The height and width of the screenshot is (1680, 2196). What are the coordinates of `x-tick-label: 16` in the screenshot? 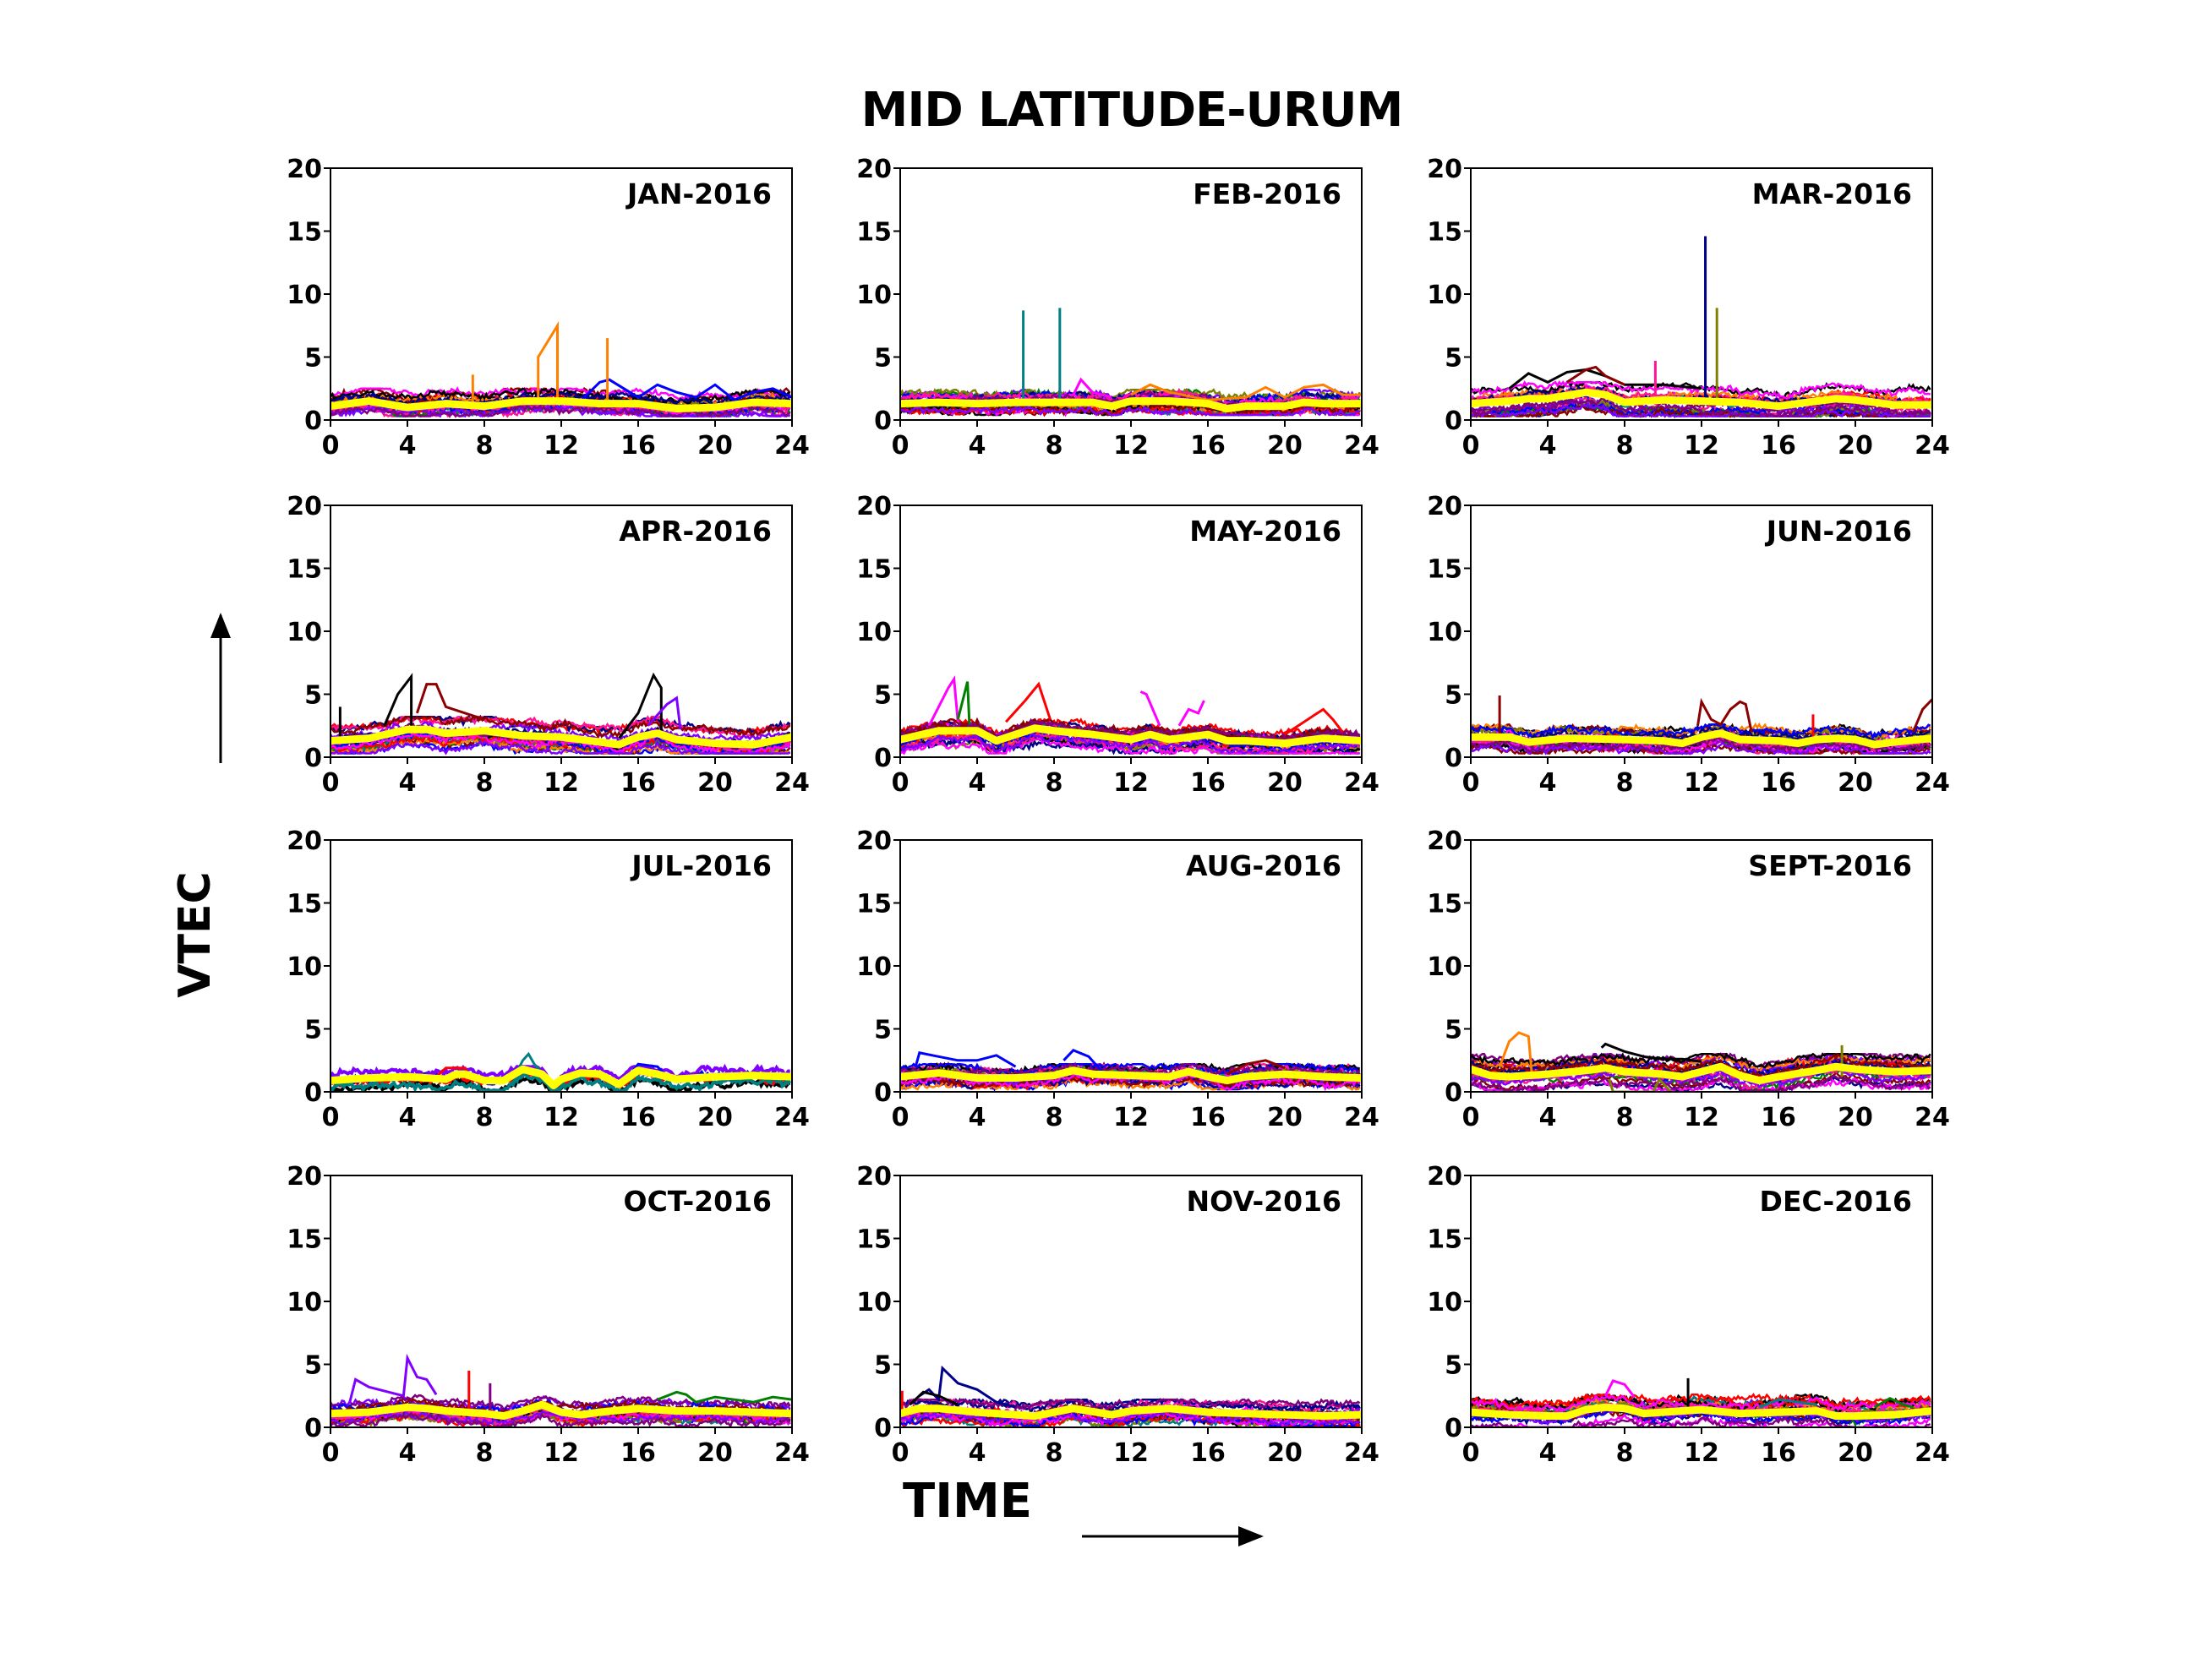 It's located at (1779, 446).